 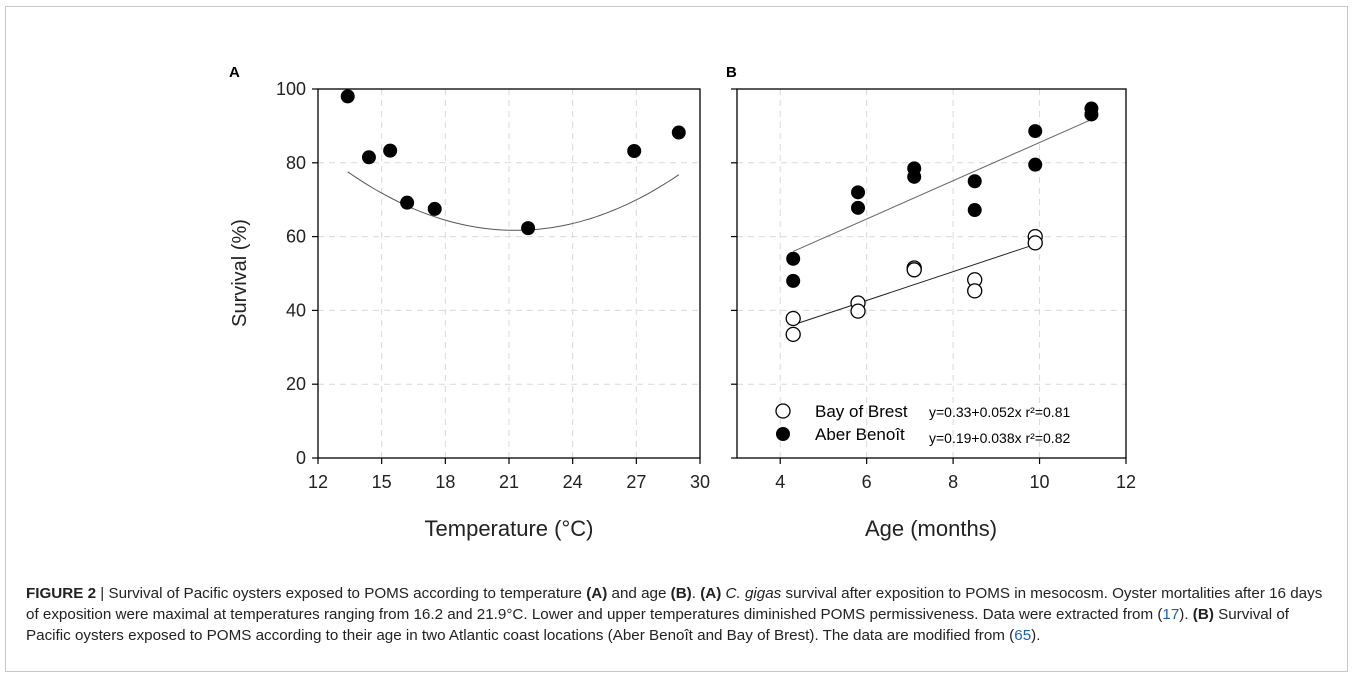 I want to click on panel-b-x-tick-label: 4, so click(x=780, y=482).